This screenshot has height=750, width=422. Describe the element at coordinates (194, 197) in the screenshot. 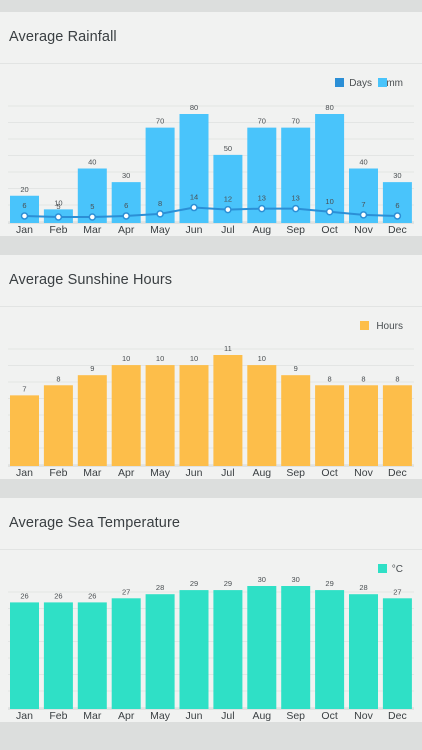

I see `days-value-label: 14` at that location.